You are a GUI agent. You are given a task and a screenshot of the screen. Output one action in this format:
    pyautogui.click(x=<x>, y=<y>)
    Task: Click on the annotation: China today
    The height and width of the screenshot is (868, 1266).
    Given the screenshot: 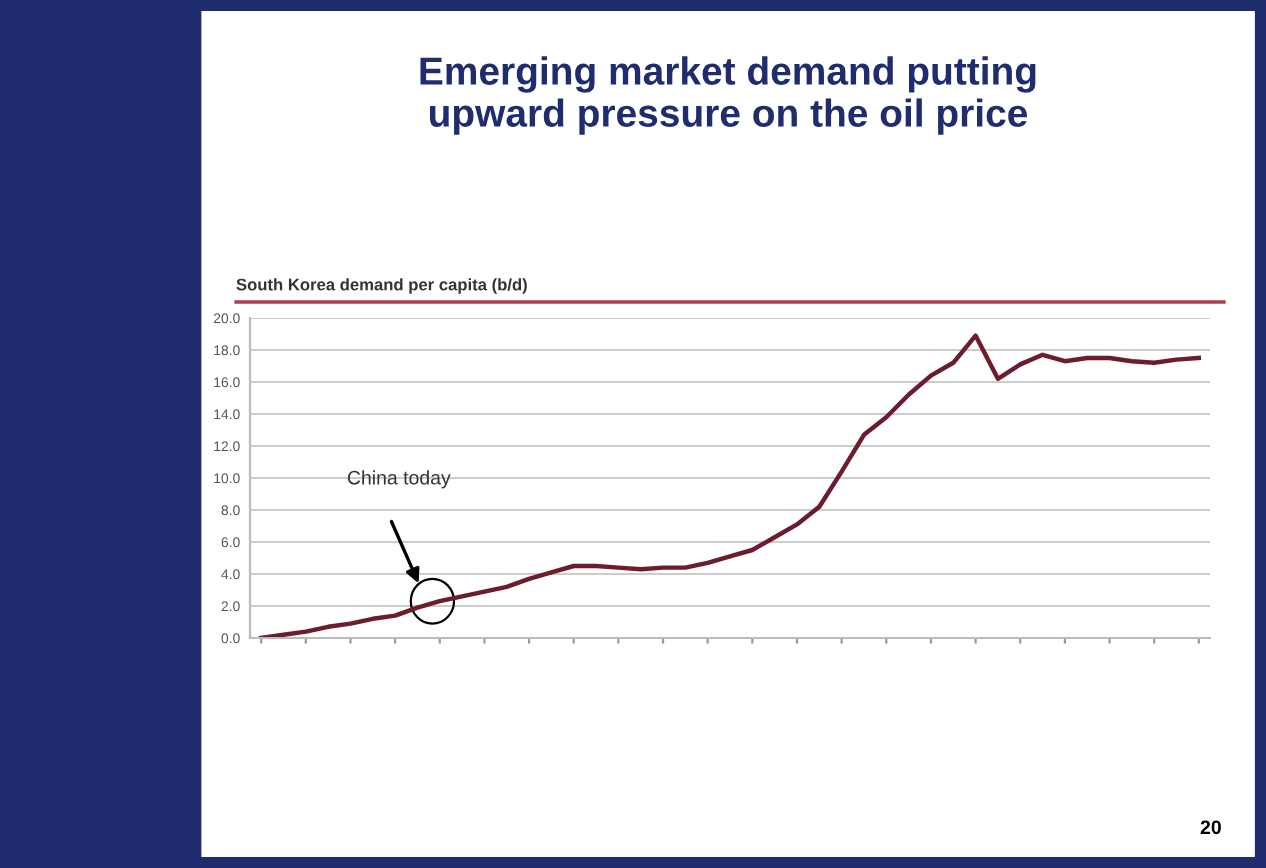 What is the action you would take?
    pyautogui.click(x=399, y=479)
    